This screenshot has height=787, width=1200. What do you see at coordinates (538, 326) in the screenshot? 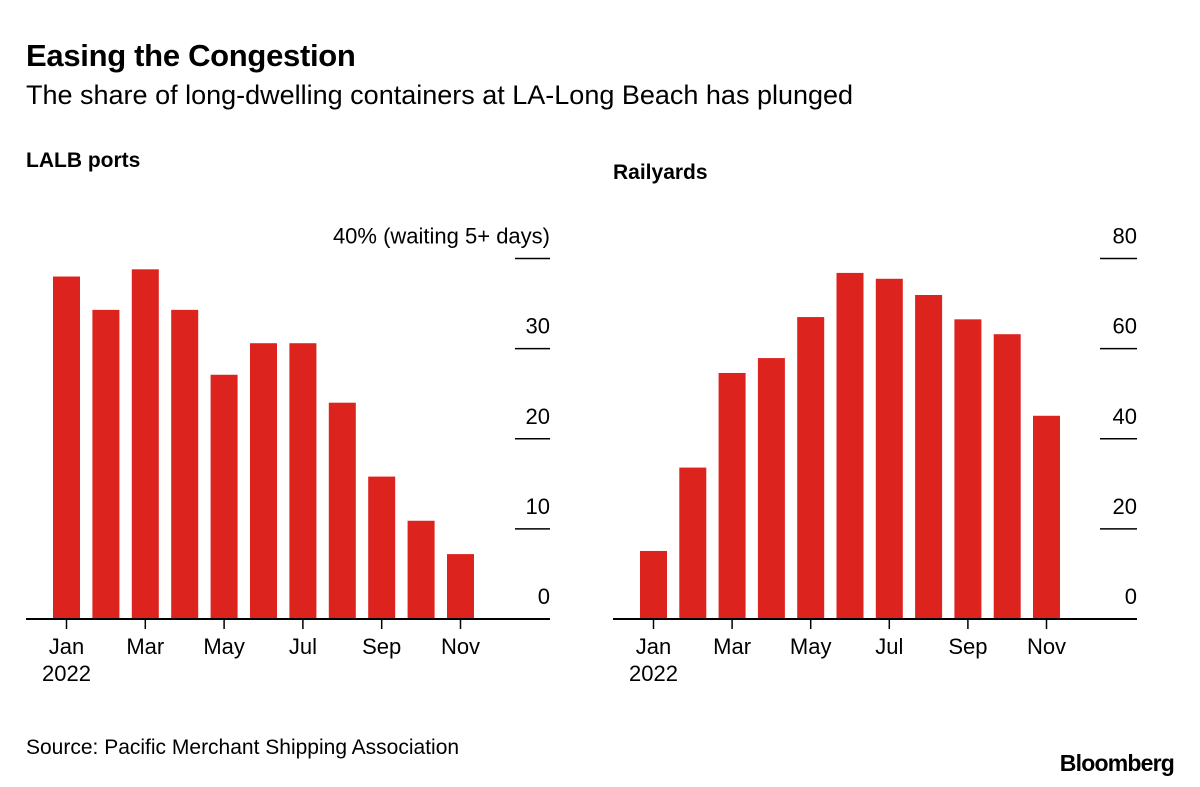
I see `y-tick-label: 30` at bounding box center [538, 326].